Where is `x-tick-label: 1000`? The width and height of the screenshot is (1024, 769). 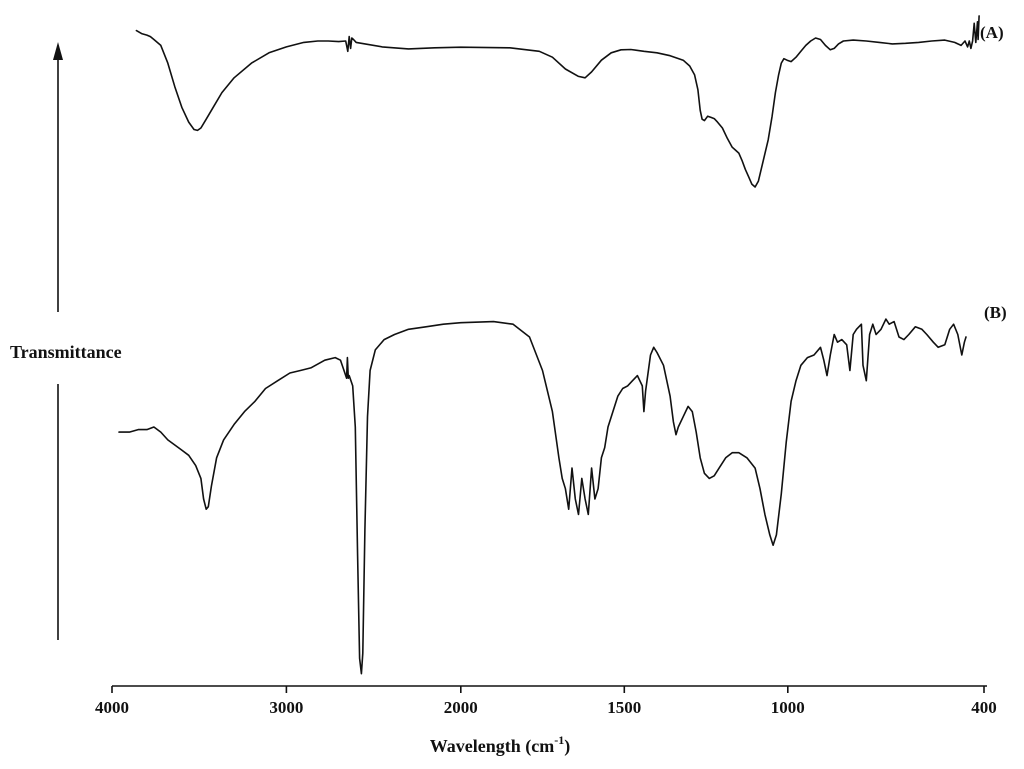
x-tick-label: 1000 is located at coordinates (788, 707).